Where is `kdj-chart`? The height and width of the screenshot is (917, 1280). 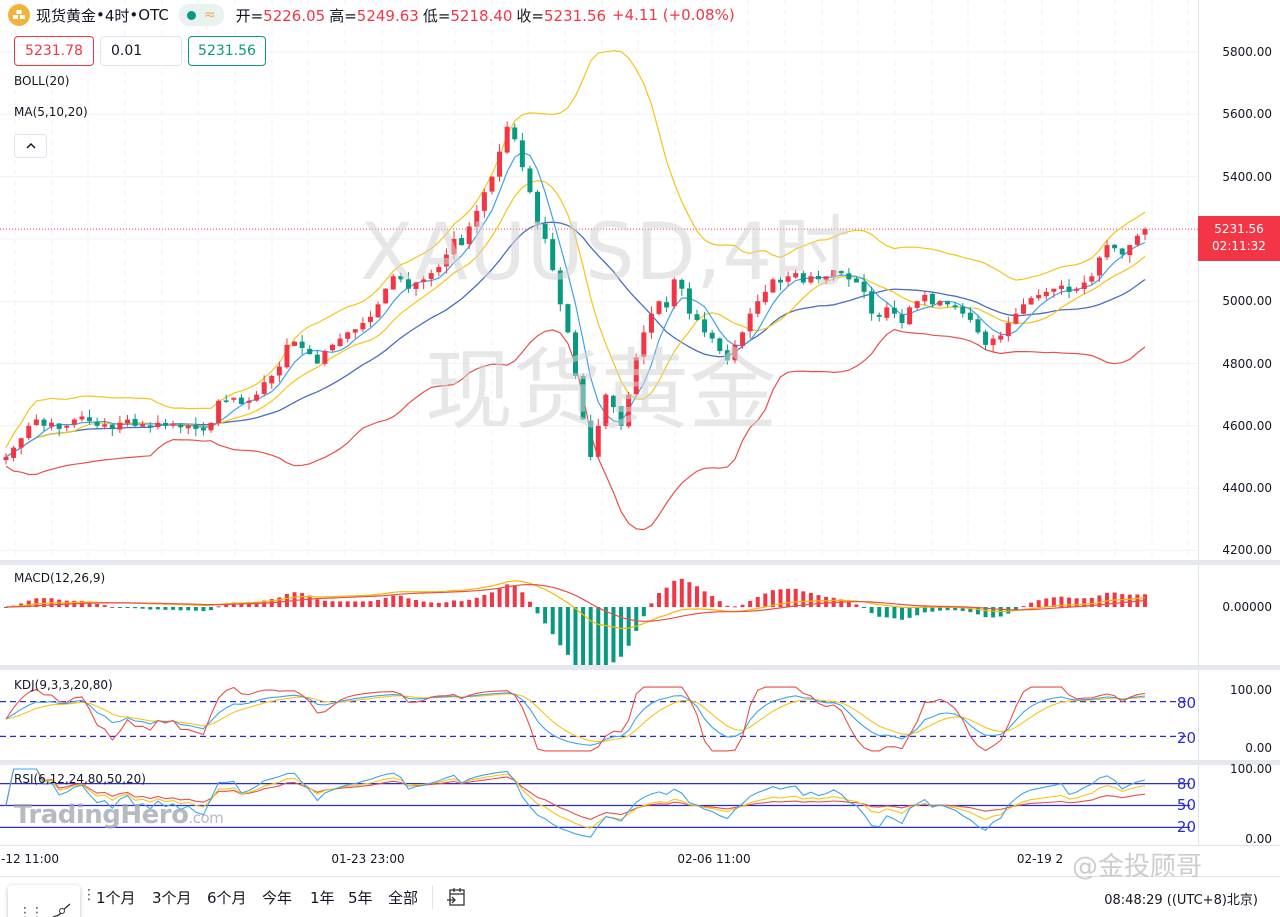 kdj-chart is located at coordinates (595, 719).